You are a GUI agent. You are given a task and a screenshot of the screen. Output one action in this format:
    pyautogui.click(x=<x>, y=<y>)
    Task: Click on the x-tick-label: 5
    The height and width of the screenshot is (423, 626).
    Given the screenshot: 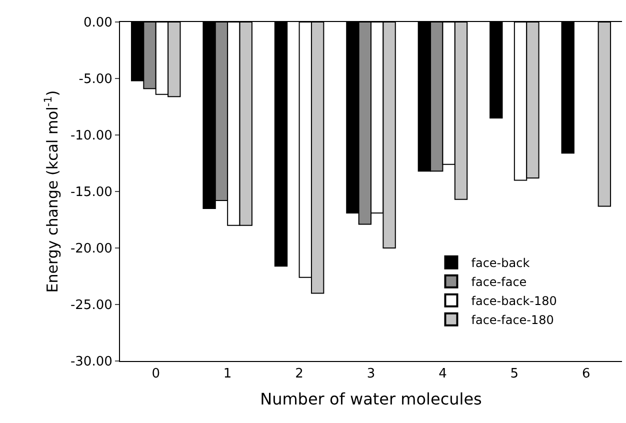 What is the action you would take?
    pyautogui.click(x=514, y=374)
    